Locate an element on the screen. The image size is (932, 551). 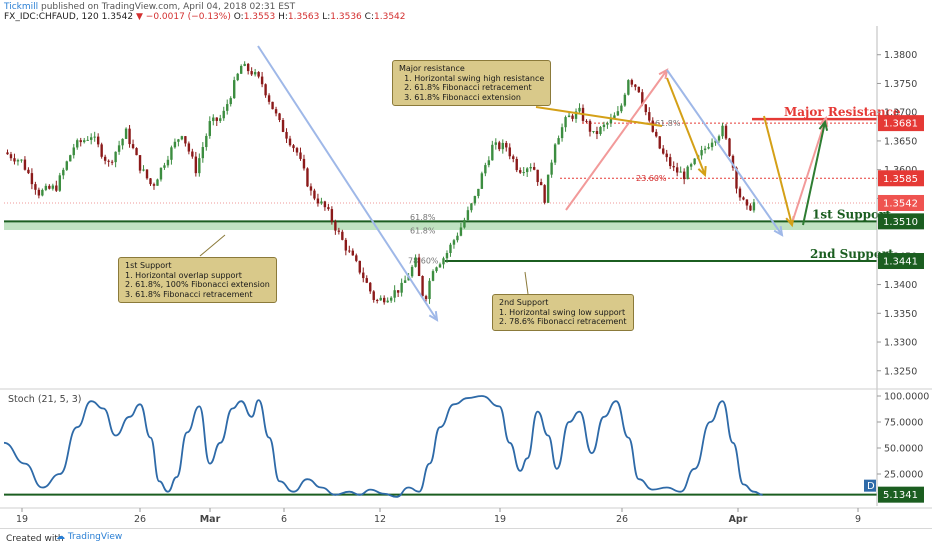
up-arrow-projection-green is located at coordinates (815, 172).